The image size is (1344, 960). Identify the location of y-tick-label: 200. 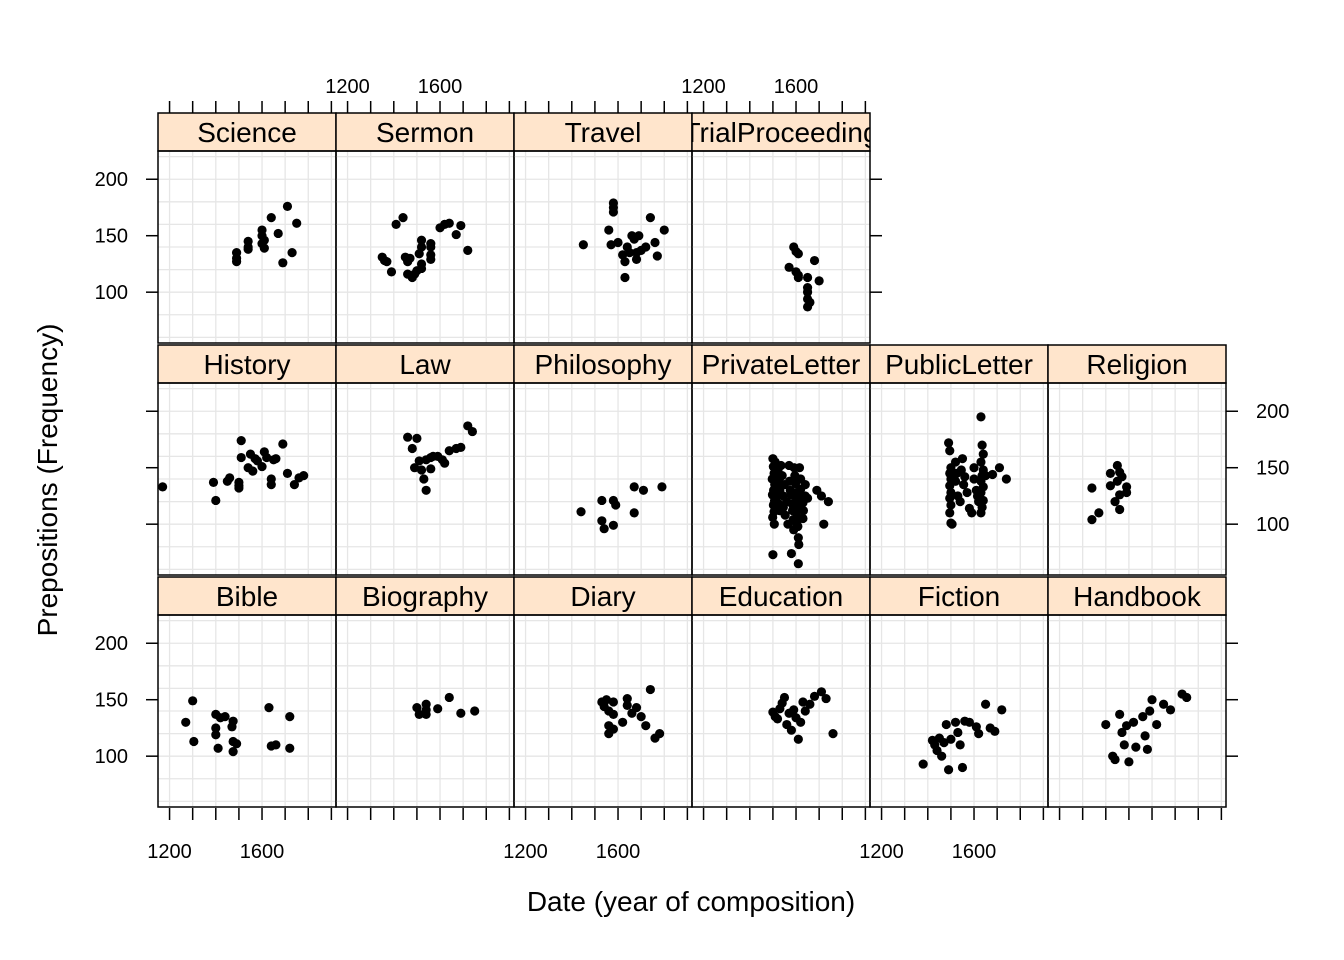
(111, 180).